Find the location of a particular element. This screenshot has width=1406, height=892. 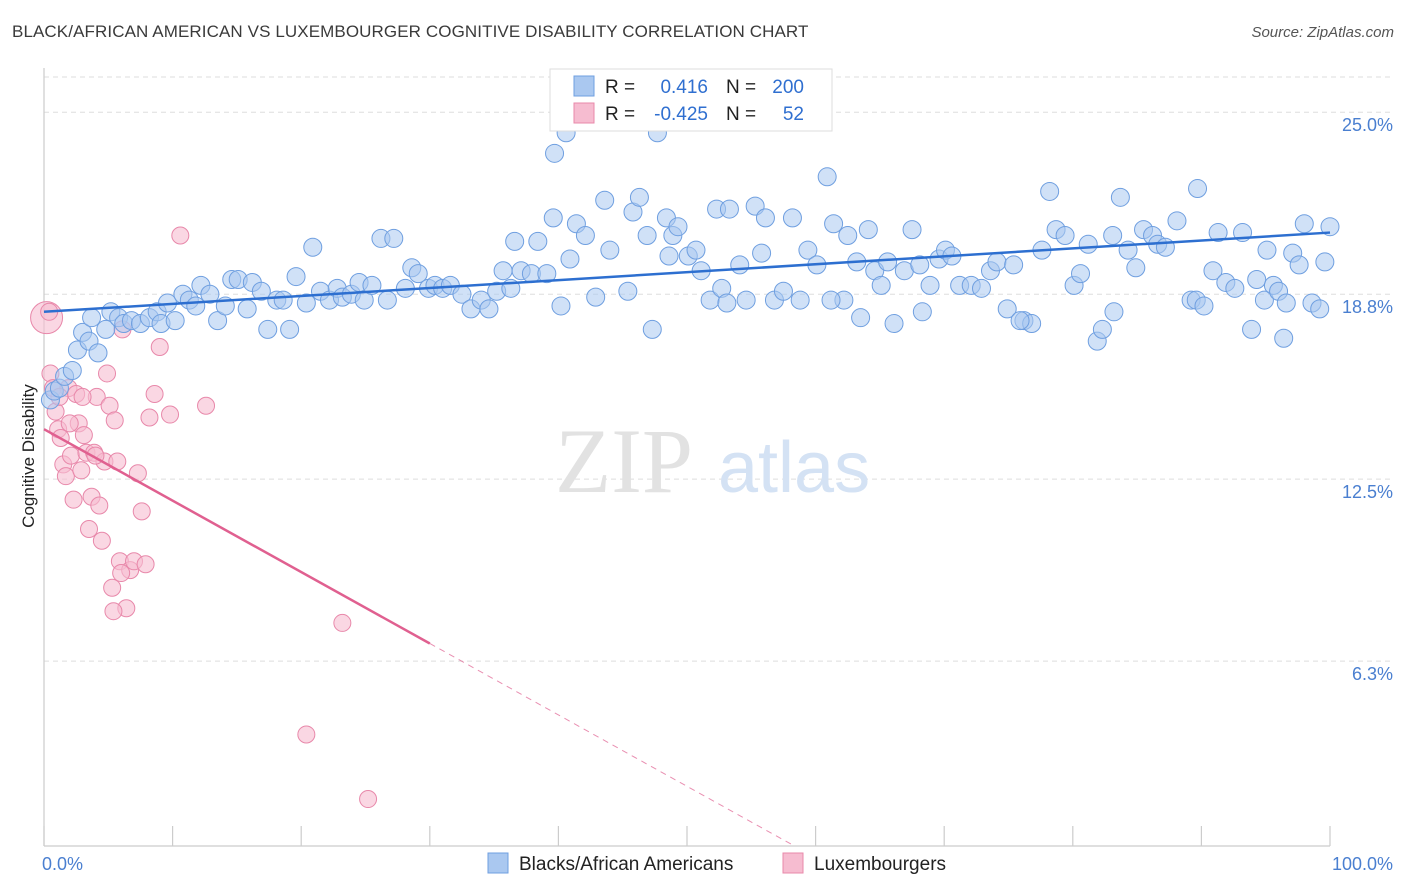

legend-r-value-pink: -0.425 is located at coordinates (681, 114).